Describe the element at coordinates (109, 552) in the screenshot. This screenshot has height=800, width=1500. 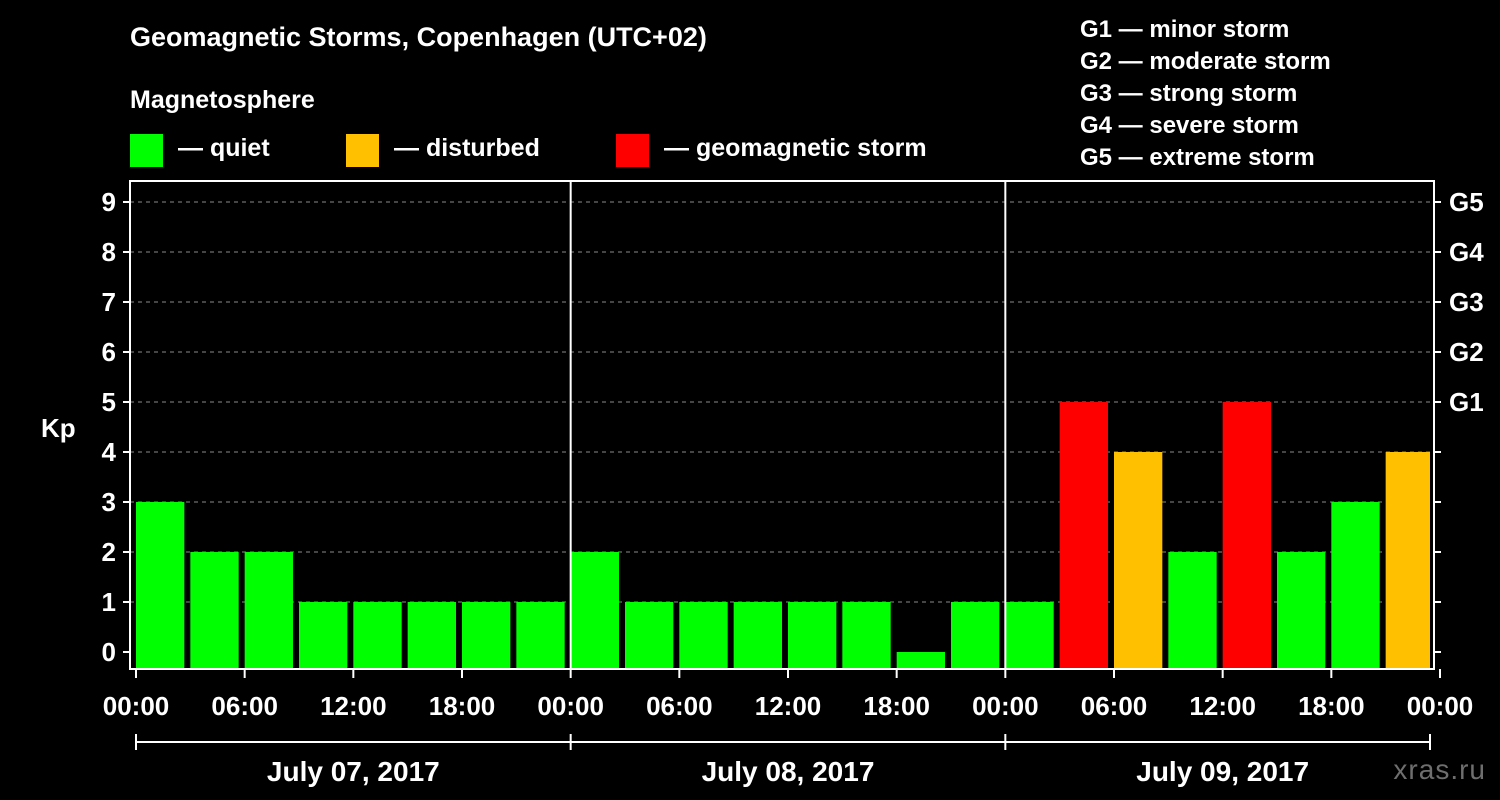
I see `y-tick-label: 2` at that location.